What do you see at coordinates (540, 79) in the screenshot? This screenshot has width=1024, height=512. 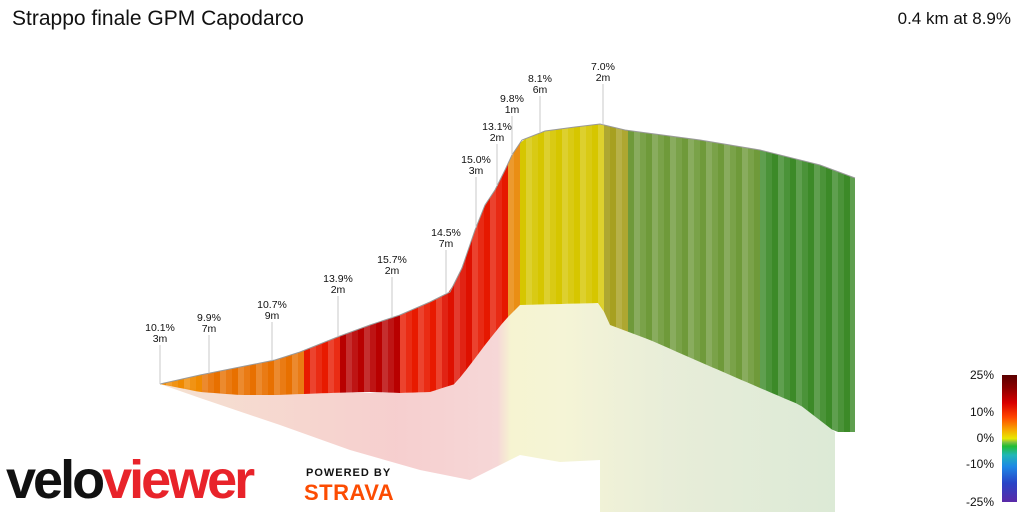 I see `segment-gradient-label: 8.1%` at bounding box center [540, 79].